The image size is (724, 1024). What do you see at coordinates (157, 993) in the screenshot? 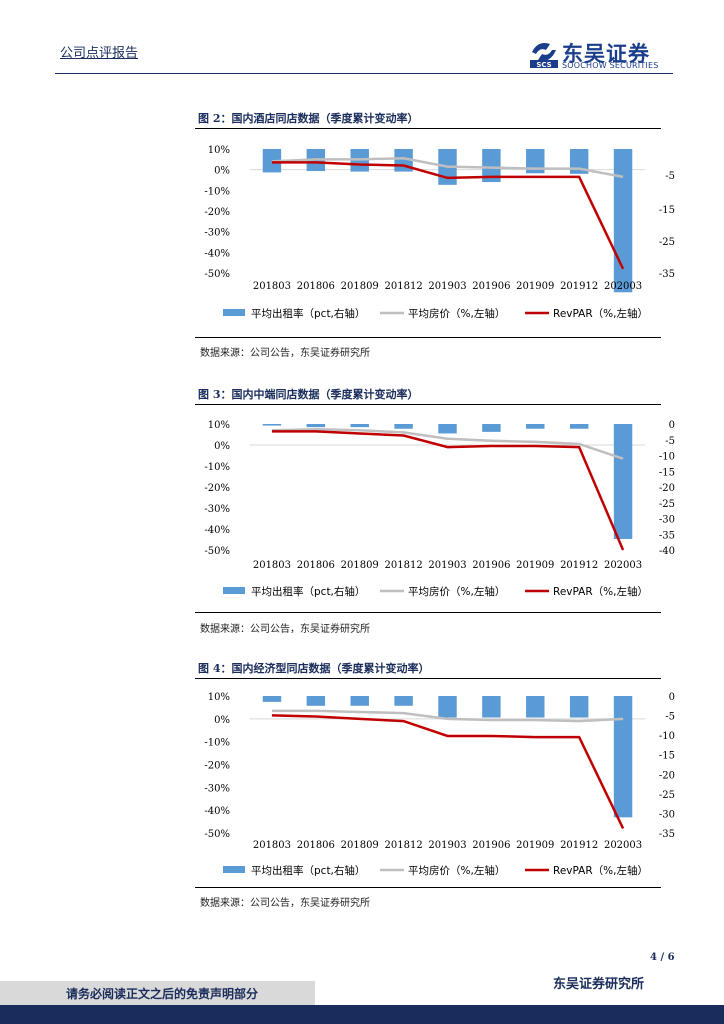
I see `footer-disclaimer-bar` at bounding box center [157, 993].